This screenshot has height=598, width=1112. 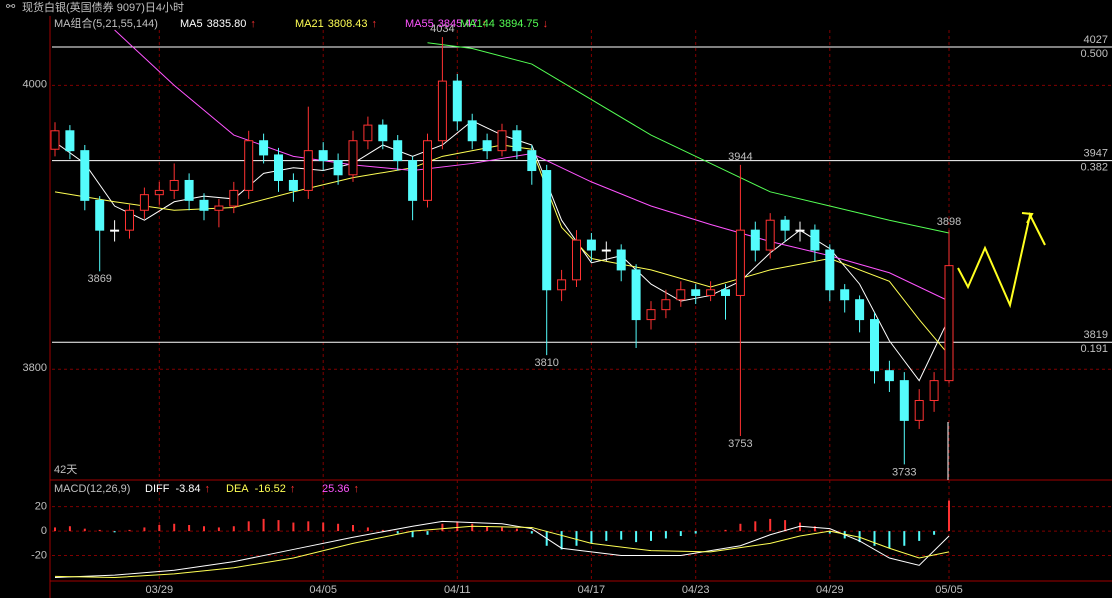 I want to click on level-price: 3819, so click(x=1096, y=335).